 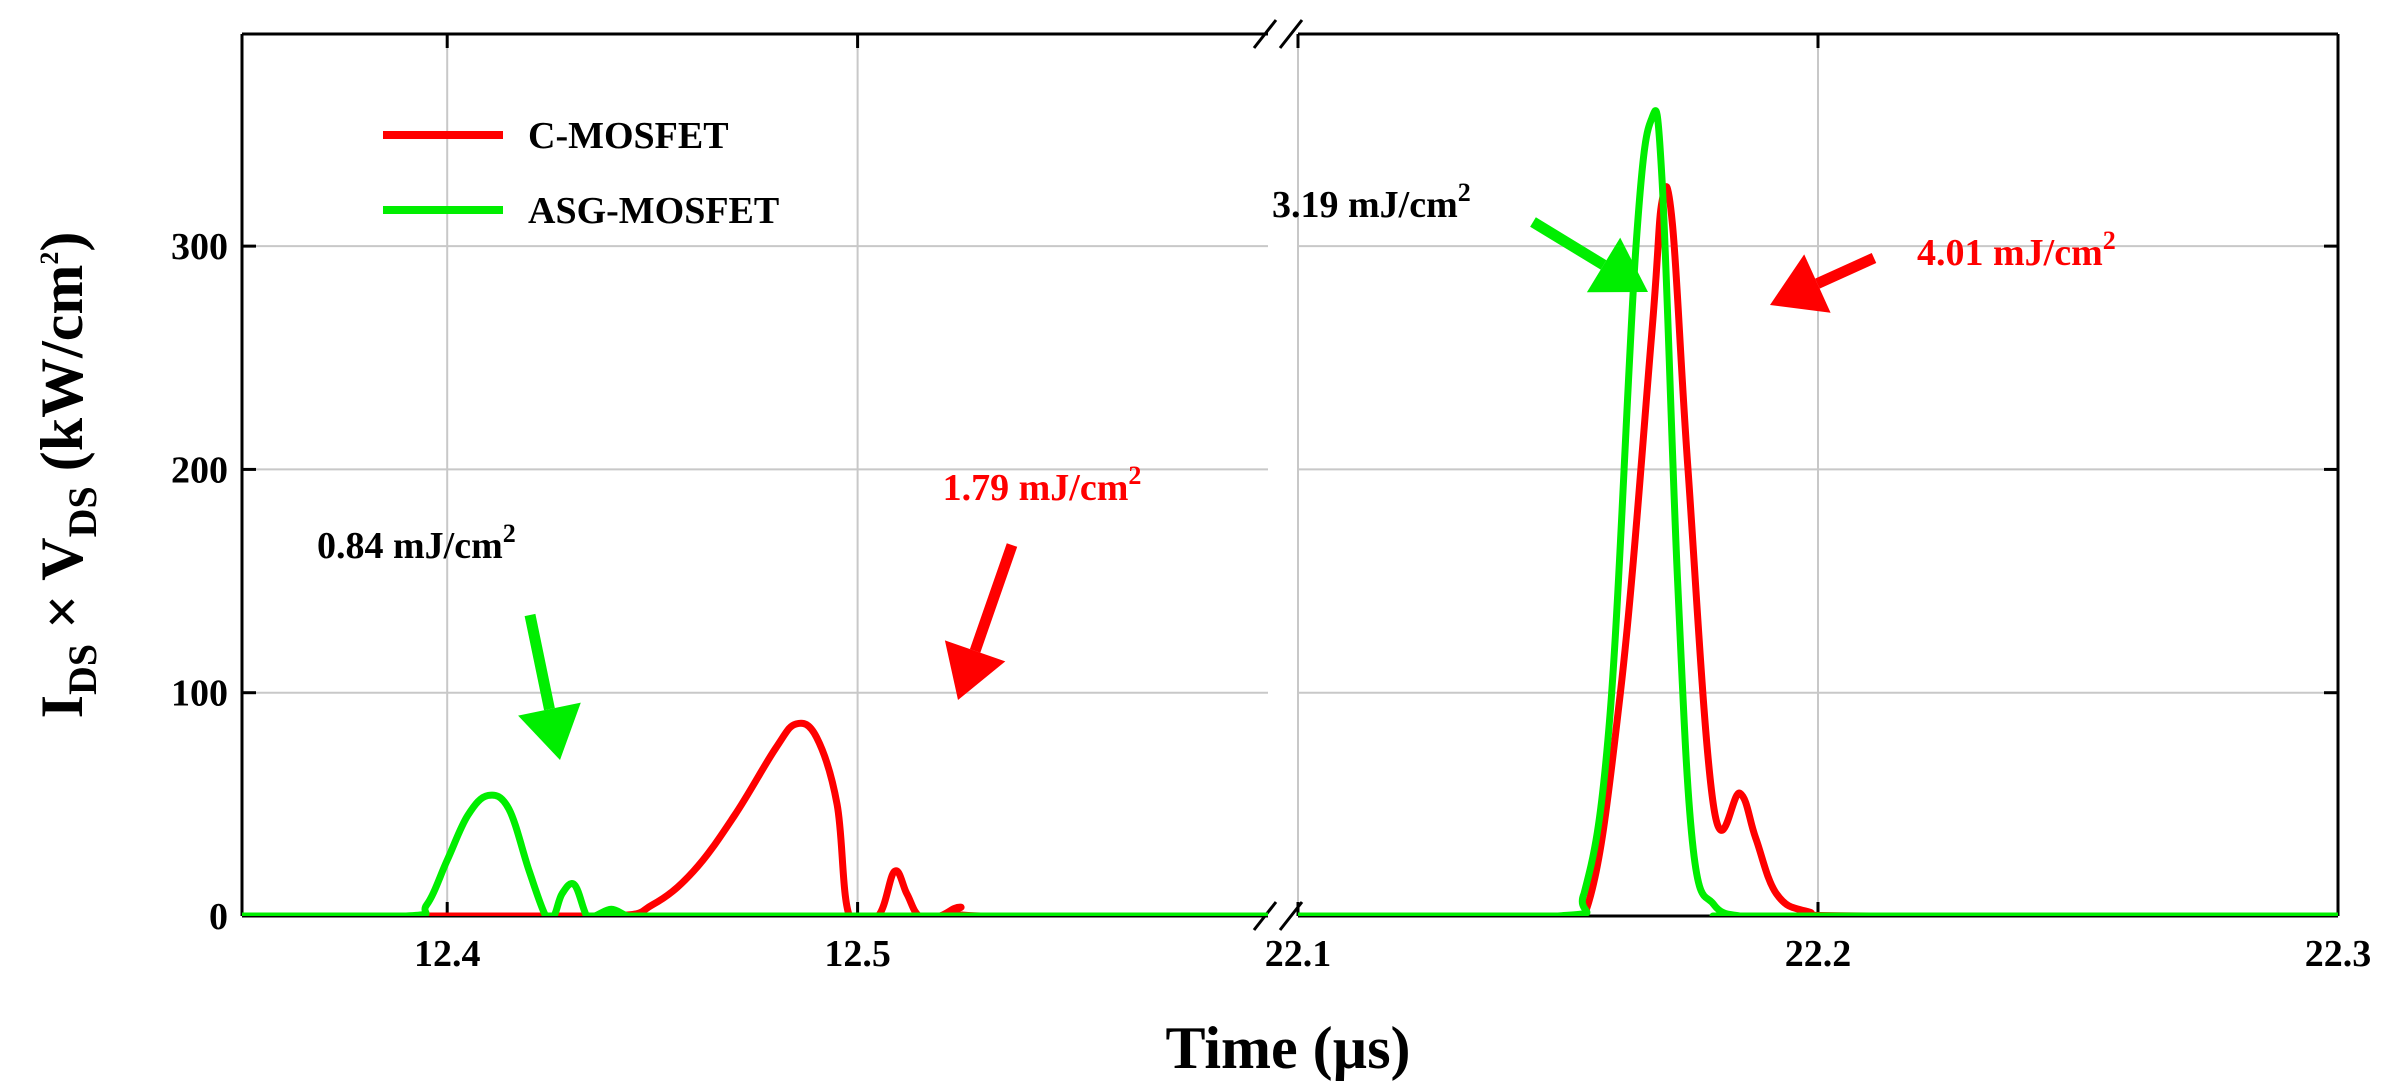 I want to click on annotation-text: 3.19 mJ/cm, so click(x=1365, y=205).